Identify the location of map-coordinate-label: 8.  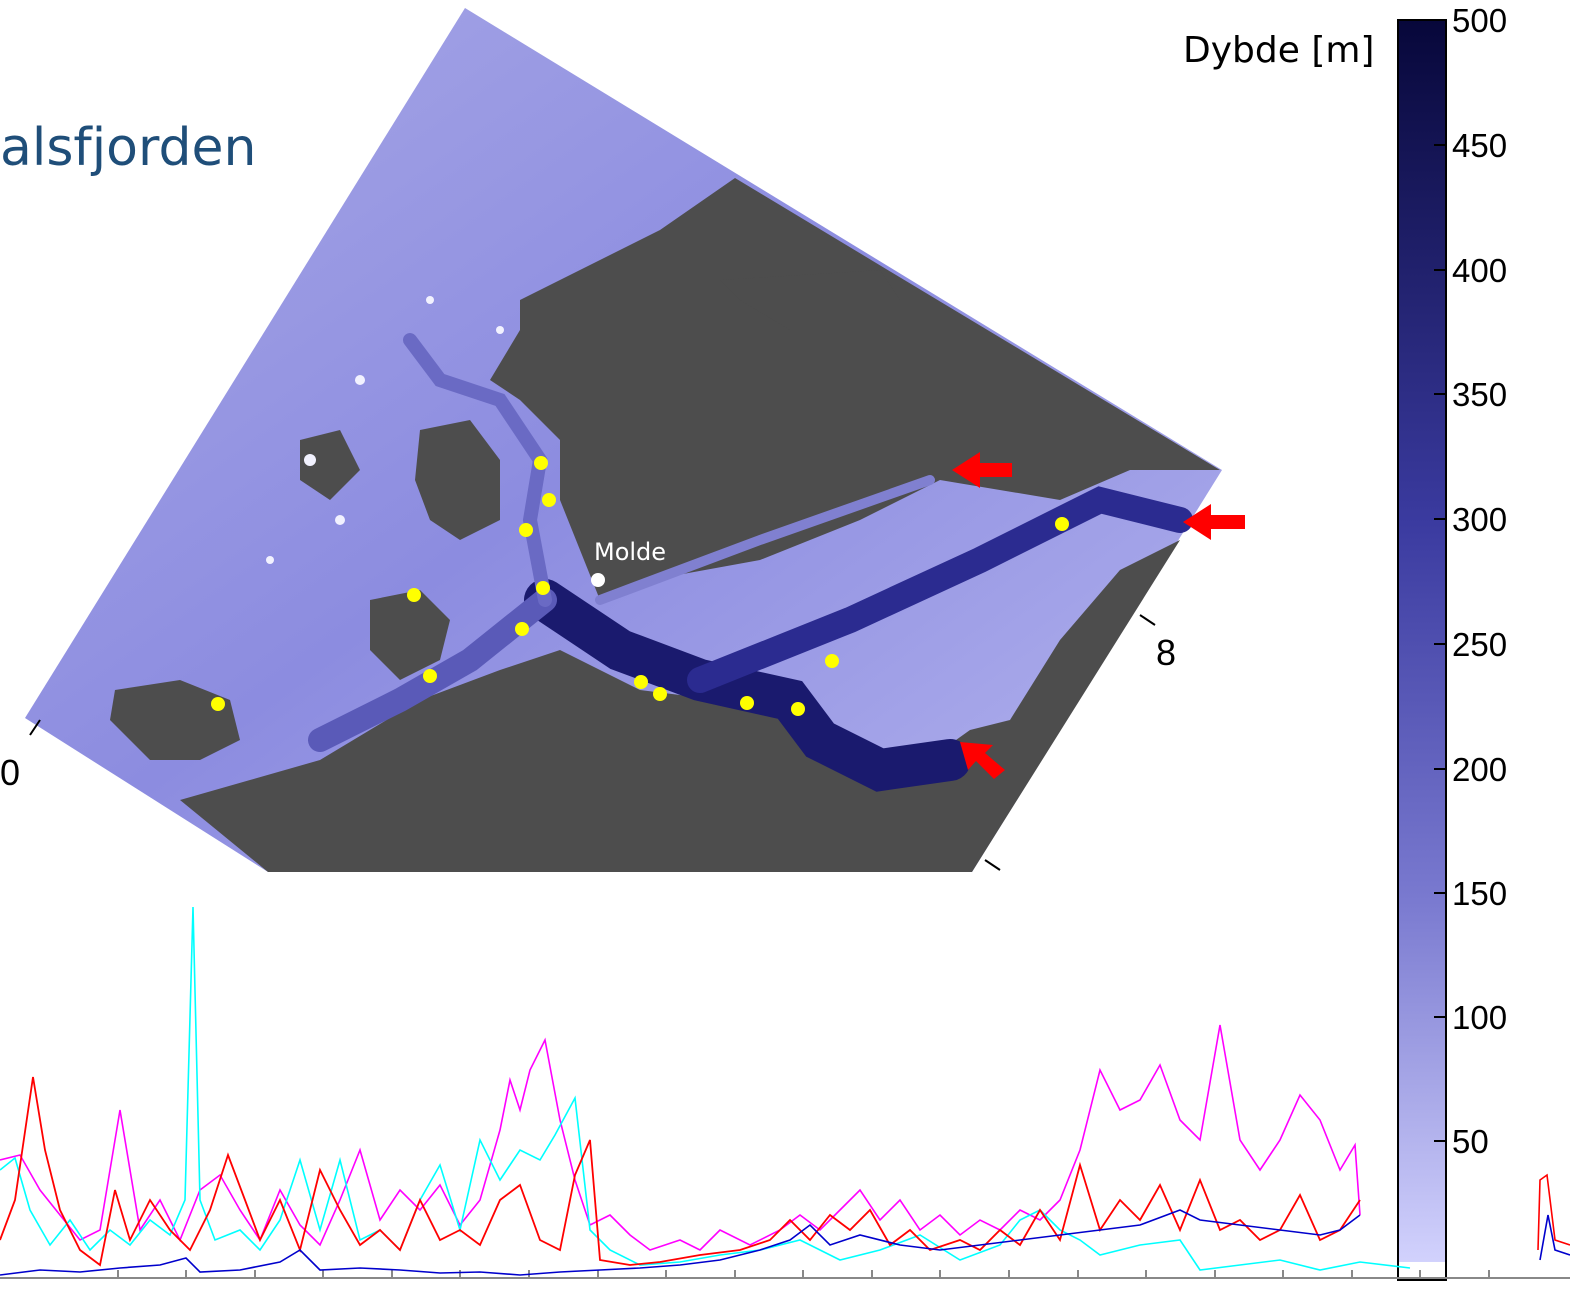
(1166, 652).